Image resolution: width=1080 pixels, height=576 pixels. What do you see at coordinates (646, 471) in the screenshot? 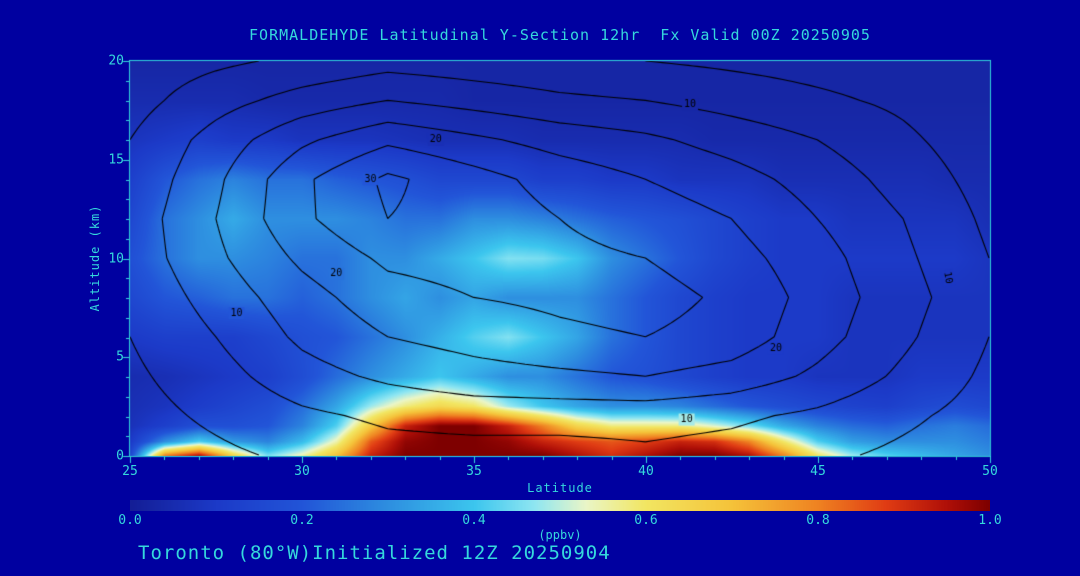
I see `x-tick-label: 40` at bounding box center [646, 471].